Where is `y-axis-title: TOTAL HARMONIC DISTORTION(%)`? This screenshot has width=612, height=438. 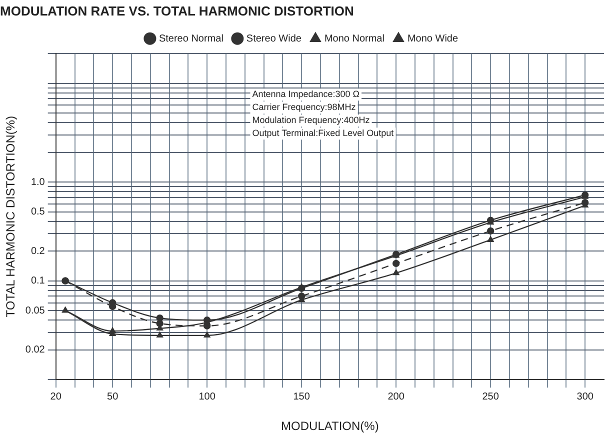 y-axis-title: TOTAL HARMONIC DISTORTION(%) is located at coordinates (11, 217).